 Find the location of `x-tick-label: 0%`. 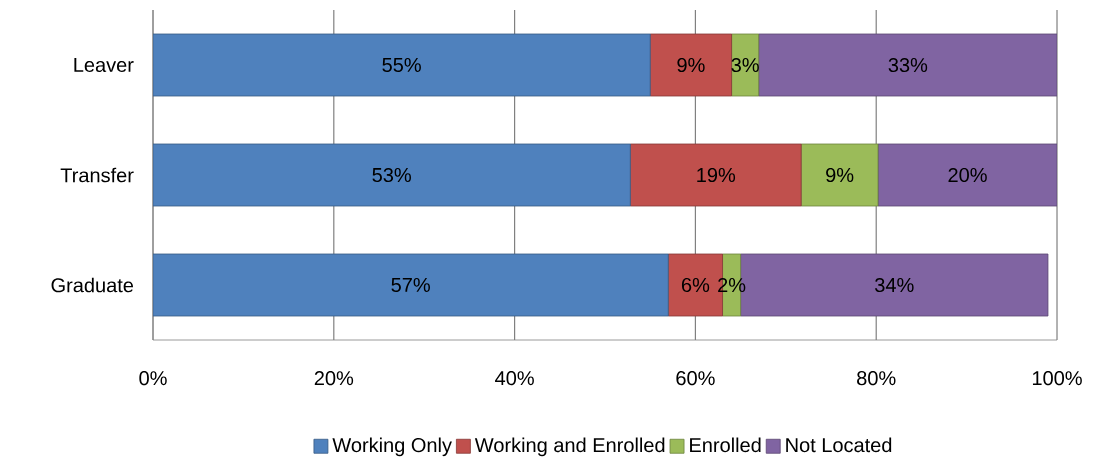

x-tick-label: 0% is located at coordinates (153, 378).